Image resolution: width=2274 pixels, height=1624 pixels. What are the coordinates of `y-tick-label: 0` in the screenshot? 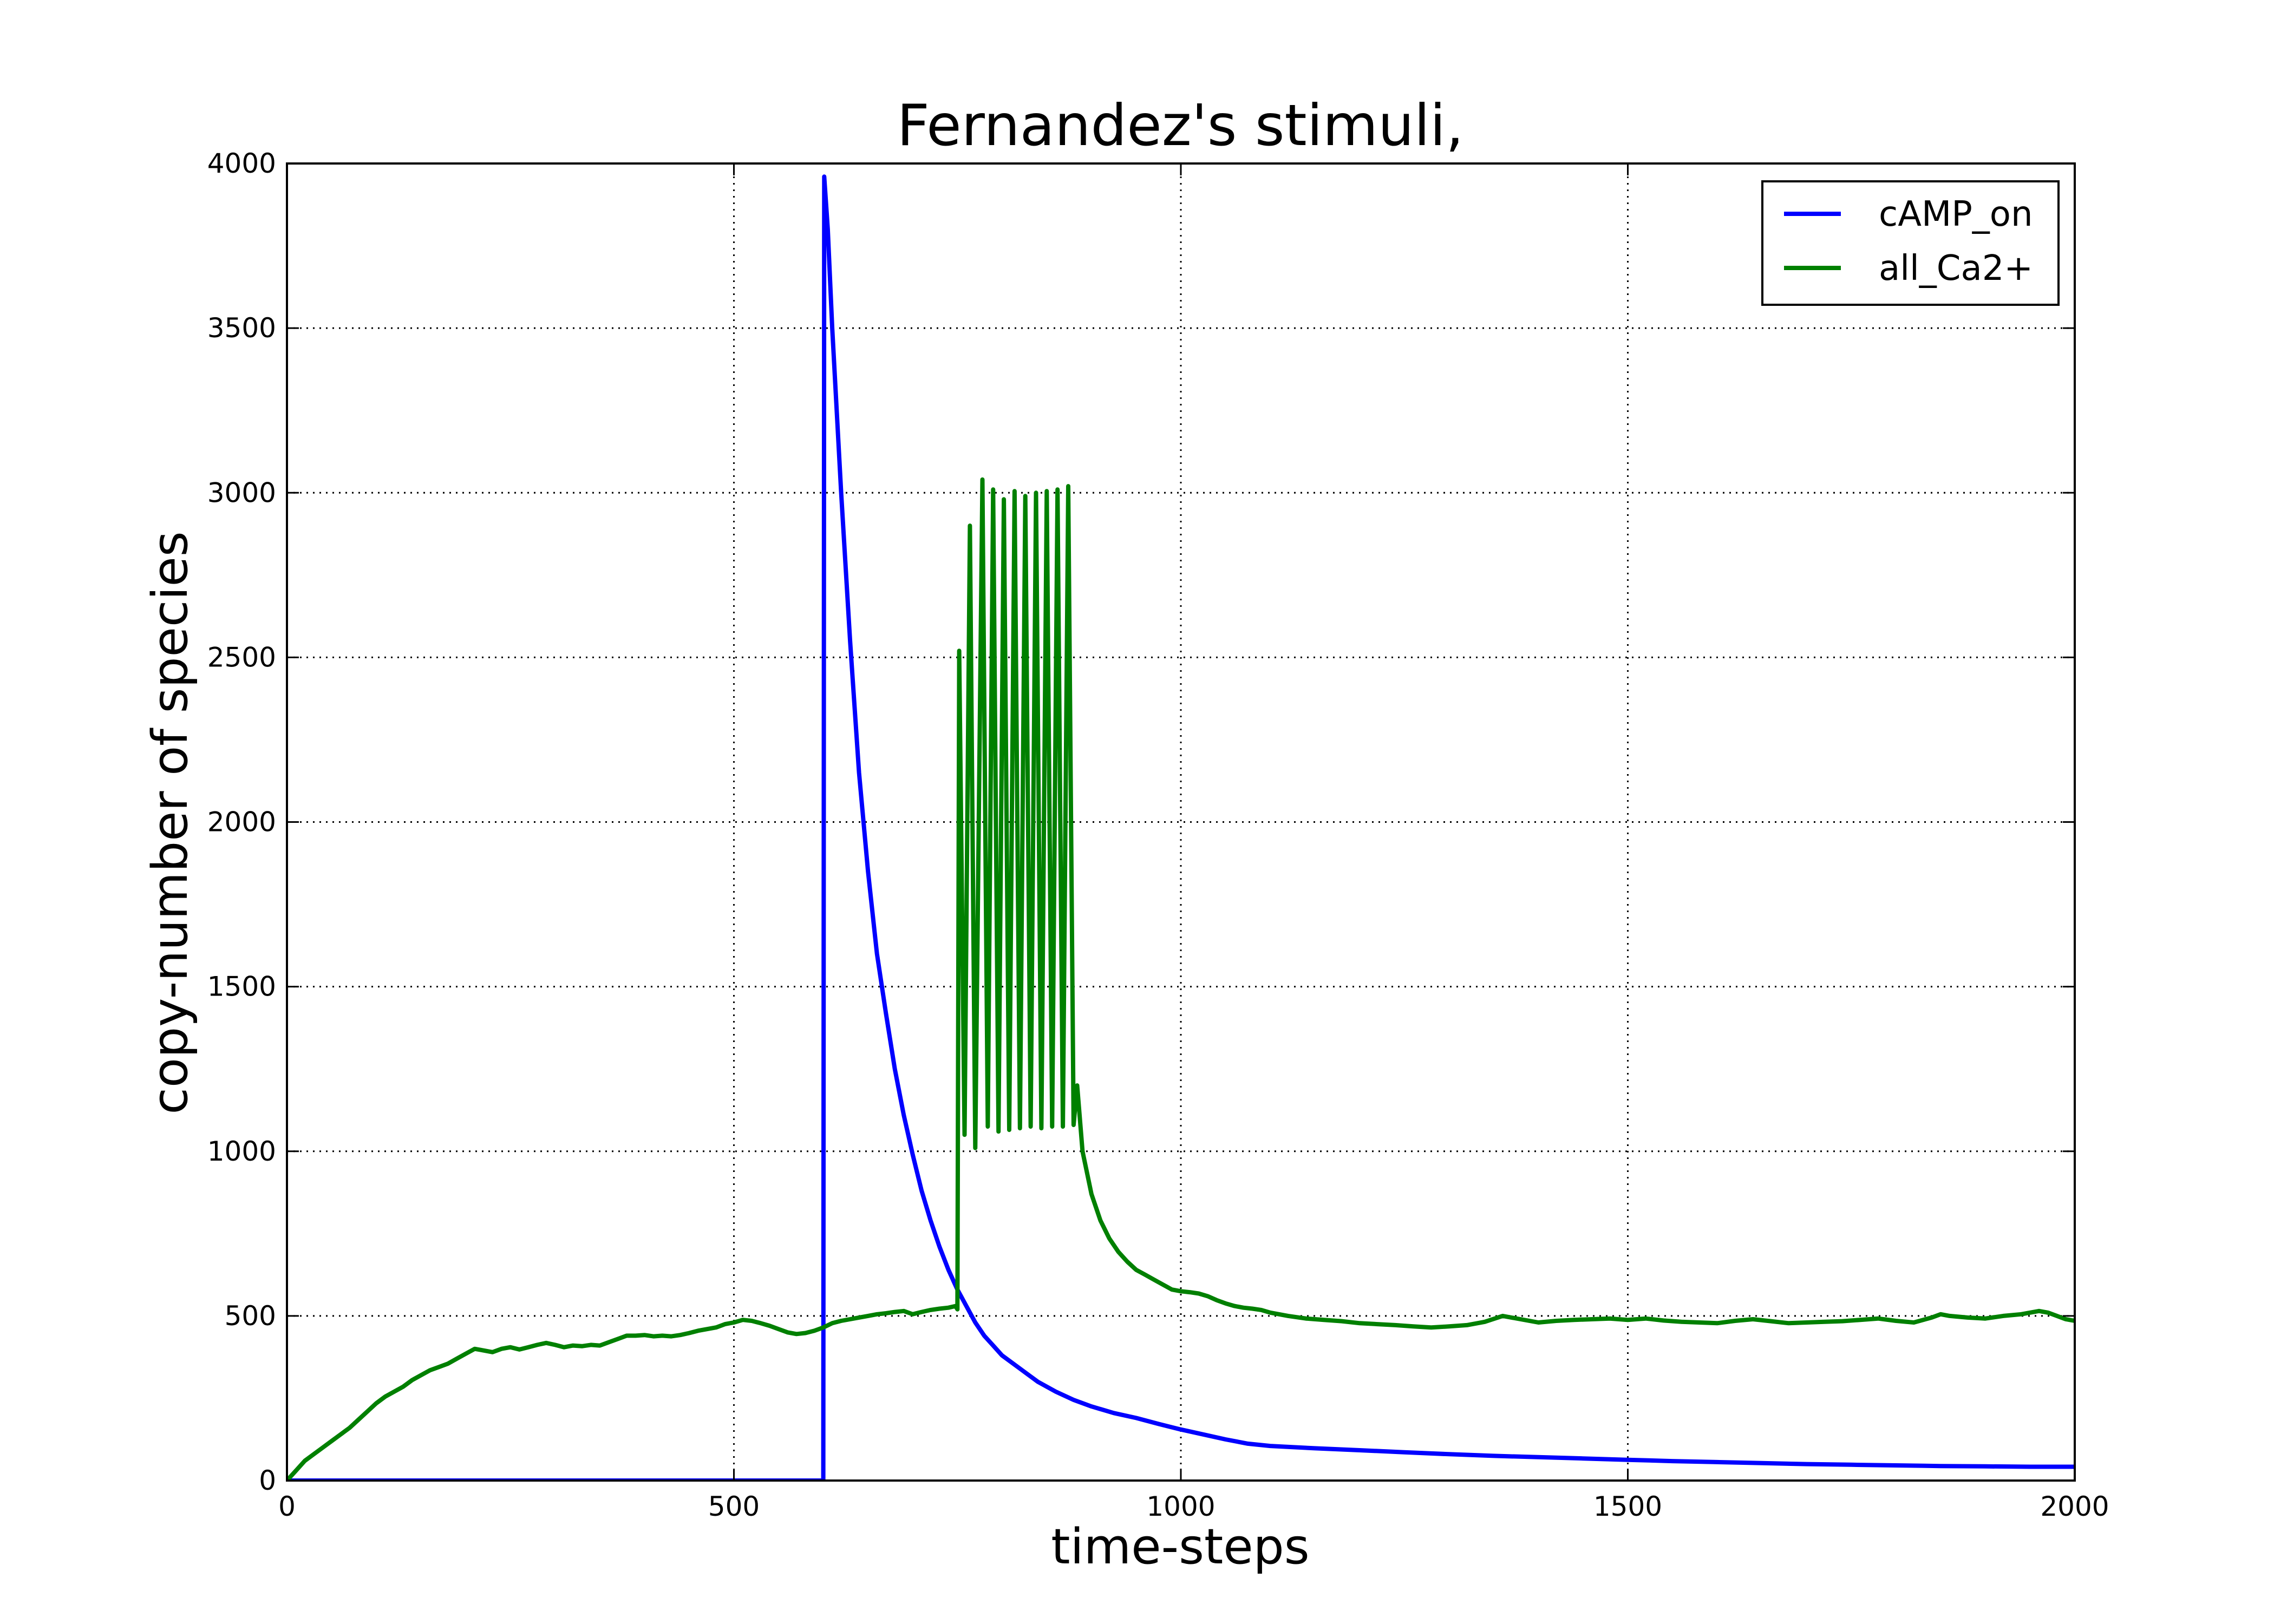 It's located at (268, 1480).